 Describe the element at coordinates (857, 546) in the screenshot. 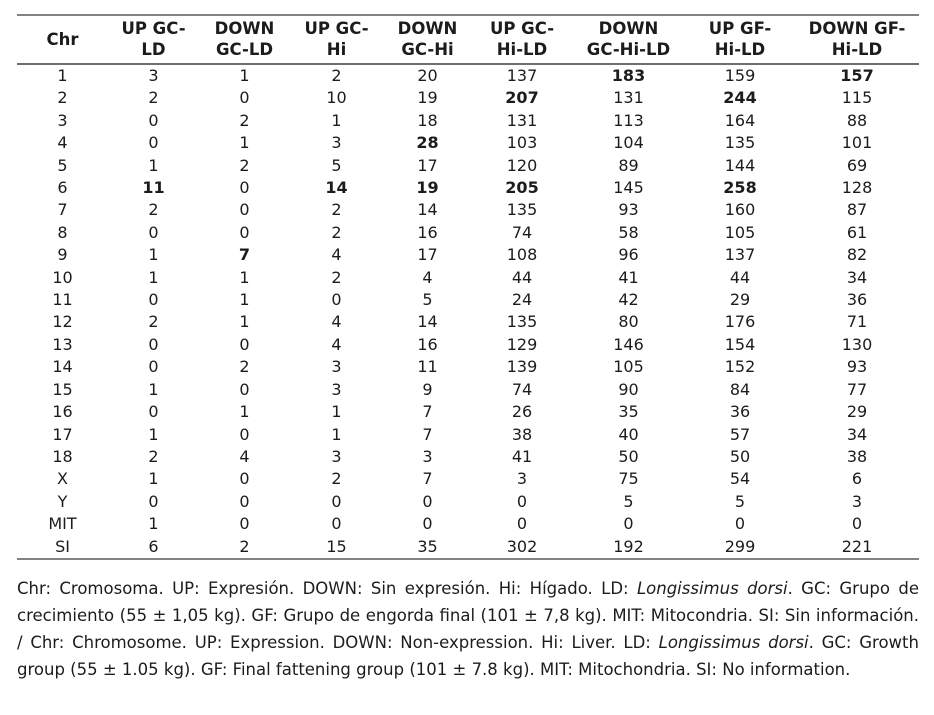

I see `value-cell: 221` at that location.